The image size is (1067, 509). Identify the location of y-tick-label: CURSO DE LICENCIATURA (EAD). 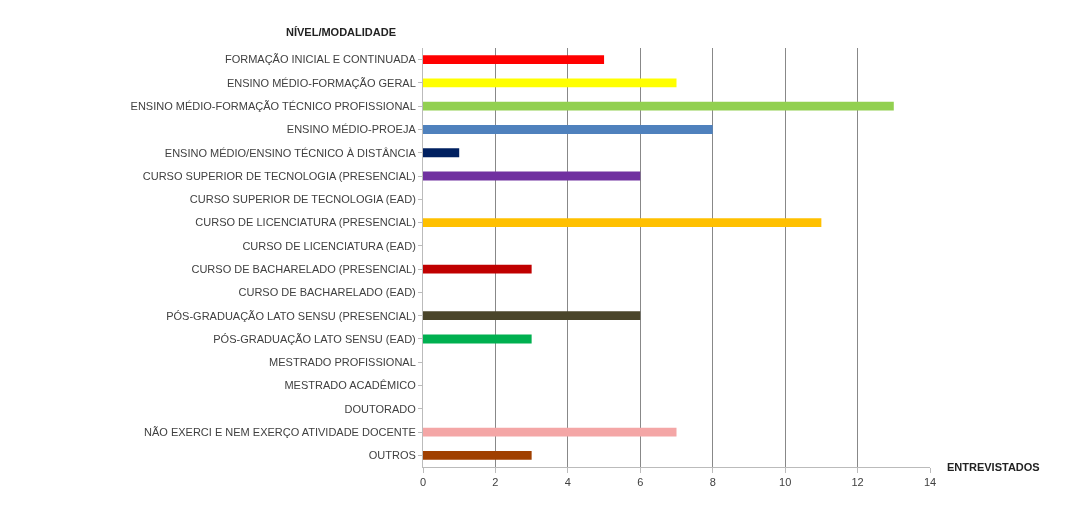
(329, 245).